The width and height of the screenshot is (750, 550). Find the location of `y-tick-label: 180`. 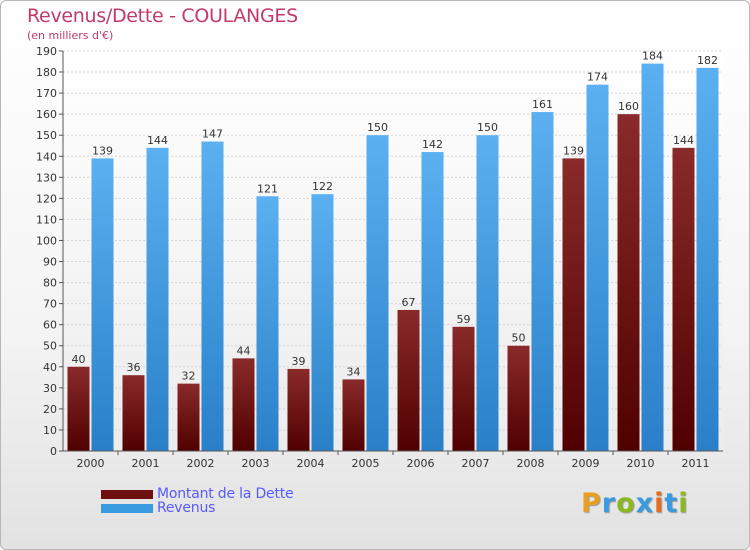

y-tick-label: 180 is located at coordinates (46, 72).